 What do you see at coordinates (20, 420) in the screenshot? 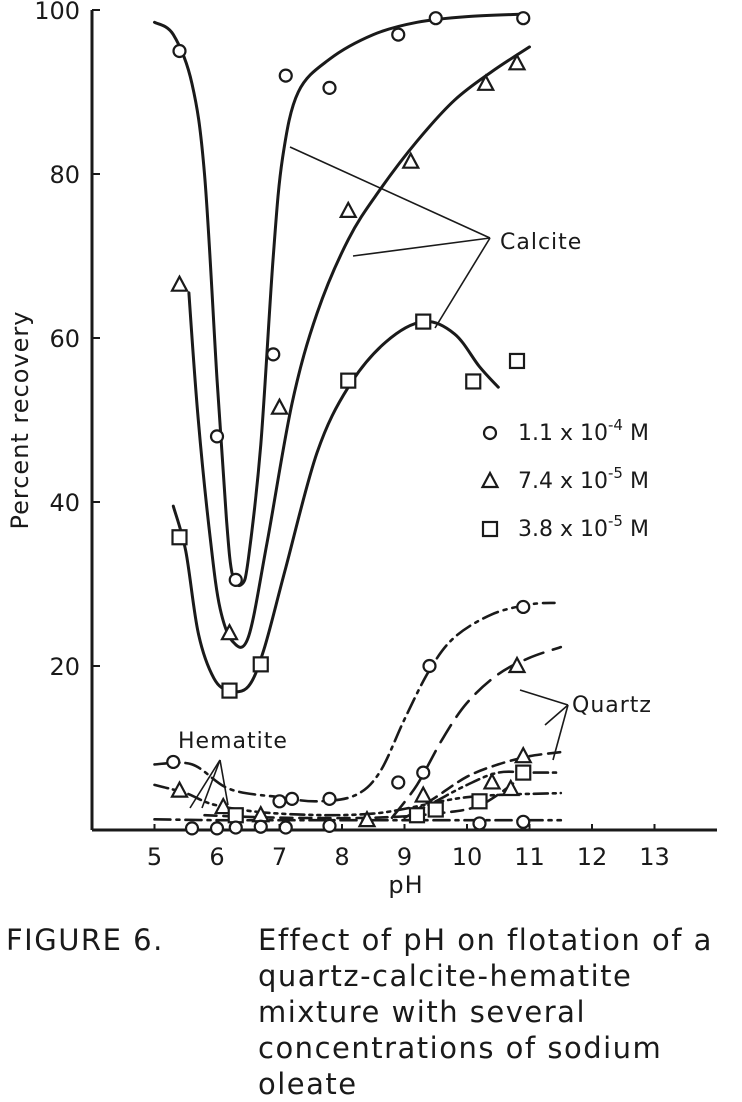
I see `y-axis-label: Percent recovery` at bounding box center [20, 420].